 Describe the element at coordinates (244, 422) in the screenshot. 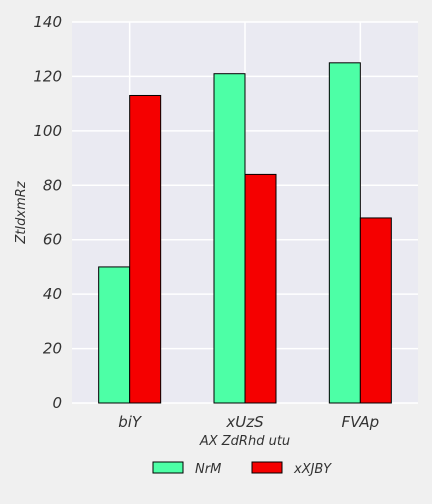

I see `x-tick-label: xUzS` at that location.